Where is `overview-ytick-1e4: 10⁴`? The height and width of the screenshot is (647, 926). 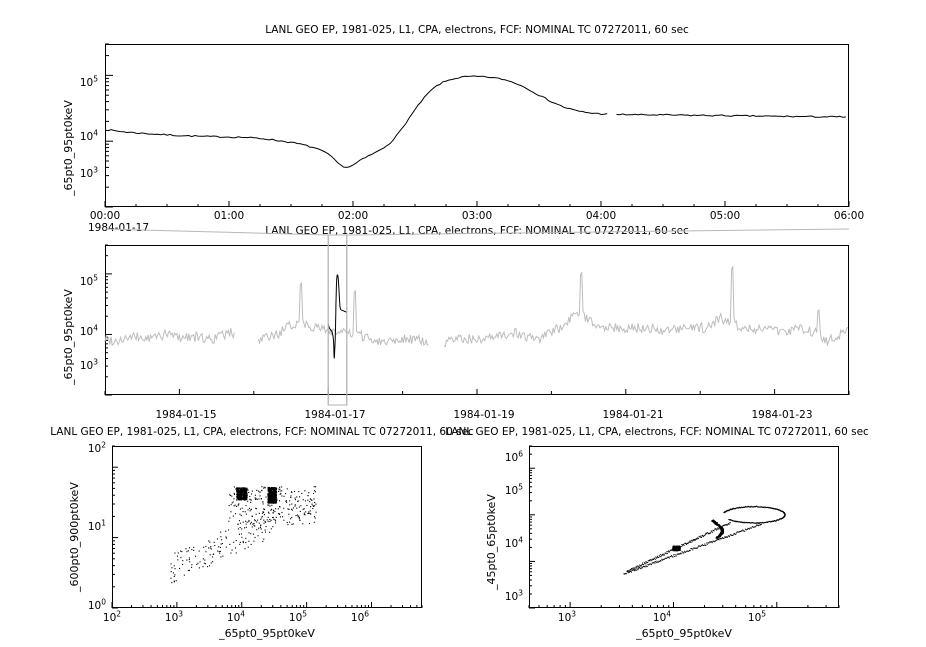
overview-ytick-1e4: 10⁴ is located at coordinates (88, 330).